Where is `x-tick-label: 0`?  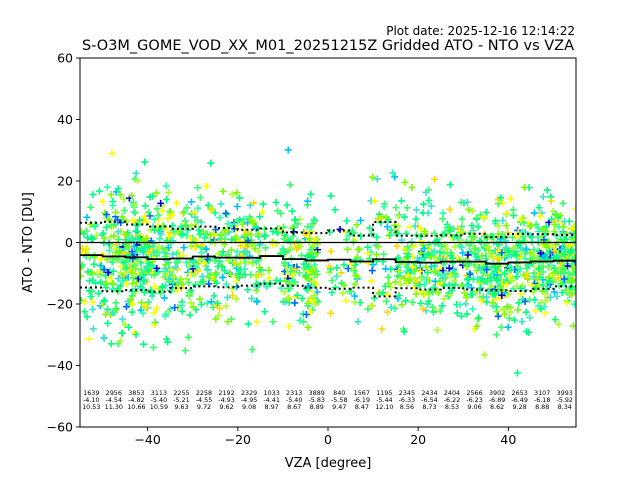
x-tick-label: 0 is located at coordinates (328, 439).